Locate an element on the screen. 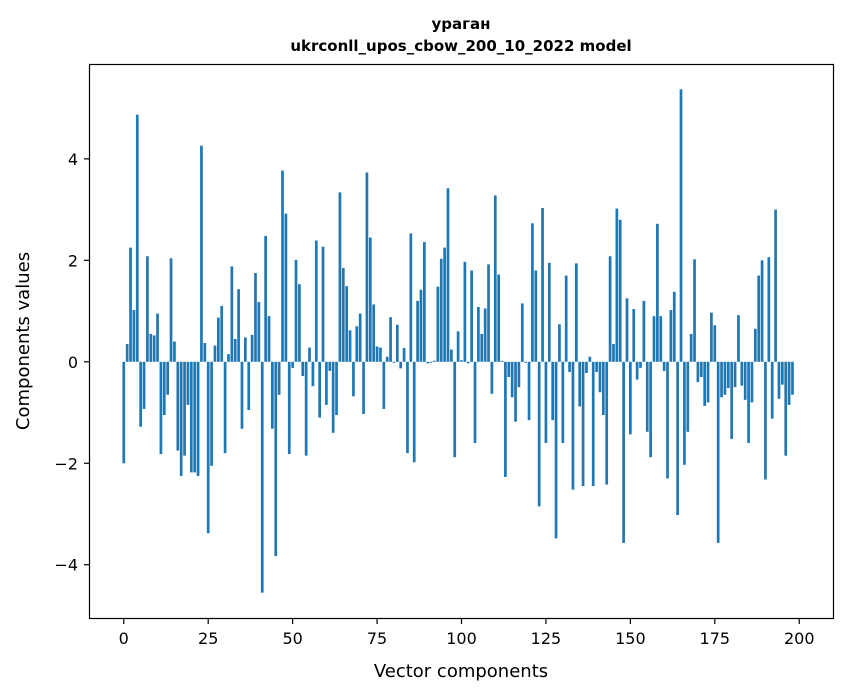 Image resolution: width=847 pixels, height=696 pixels. y-tick-label: 0 is located at coordinates (73, 362).